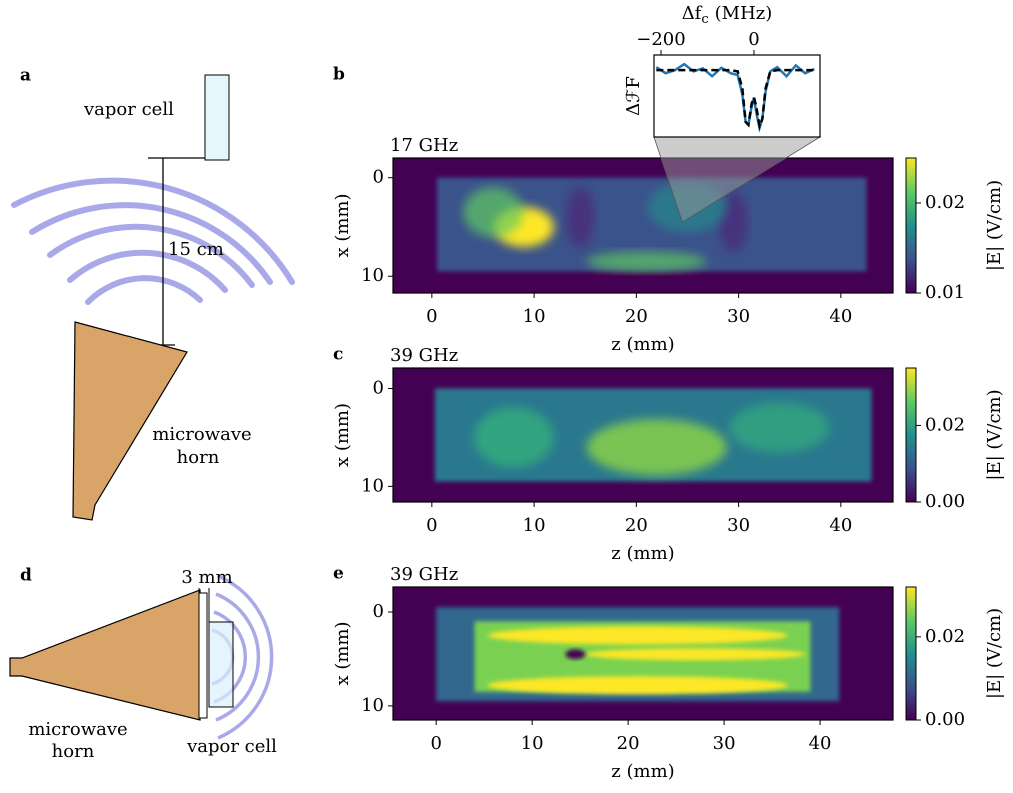  I want to click on panel-label: b, so click(339, 75).